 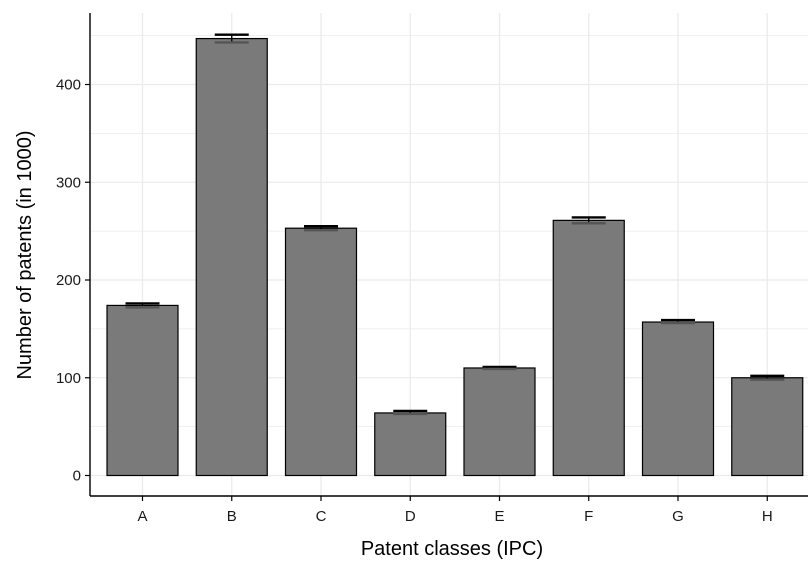 What do you see at coordinates (142, 305) in the screenshot?
I see `error-bar-a` at bounding box center [142, 305].